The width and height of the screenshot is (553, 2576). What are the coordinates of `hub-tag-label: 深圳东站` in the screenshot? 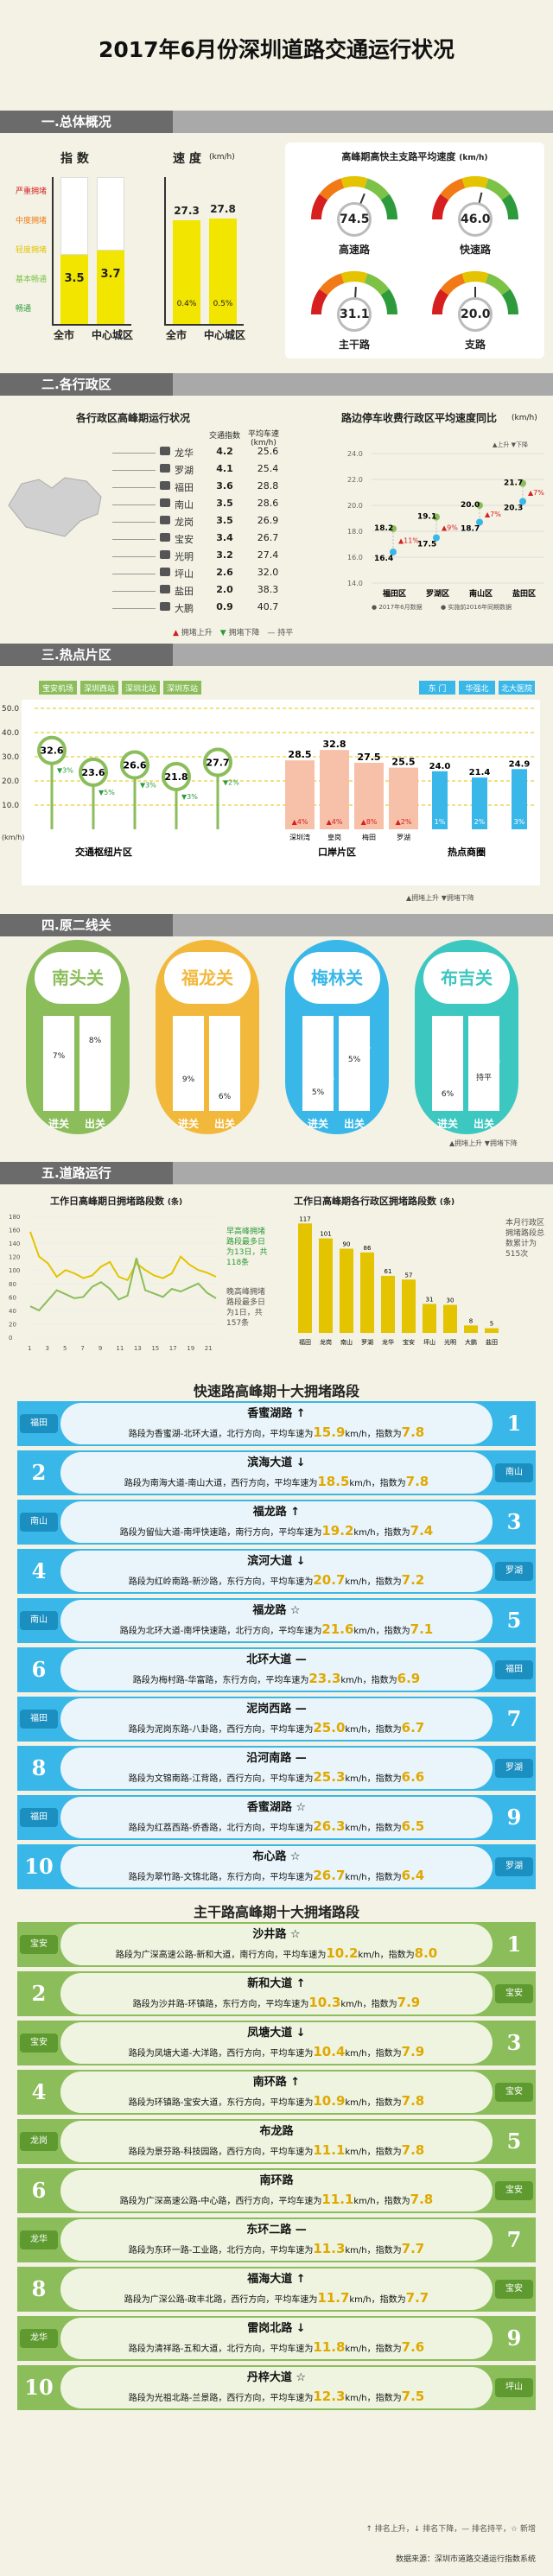 It's located at (182, 688).